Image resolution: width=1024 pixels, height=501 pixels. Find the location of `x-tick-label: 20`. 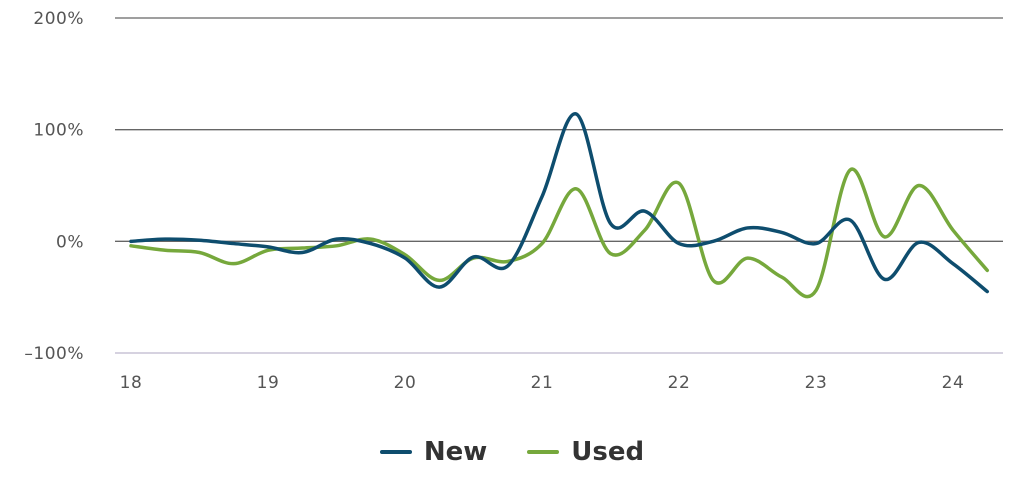

x-tick-label: 20 is located at coordinates (405, 383).